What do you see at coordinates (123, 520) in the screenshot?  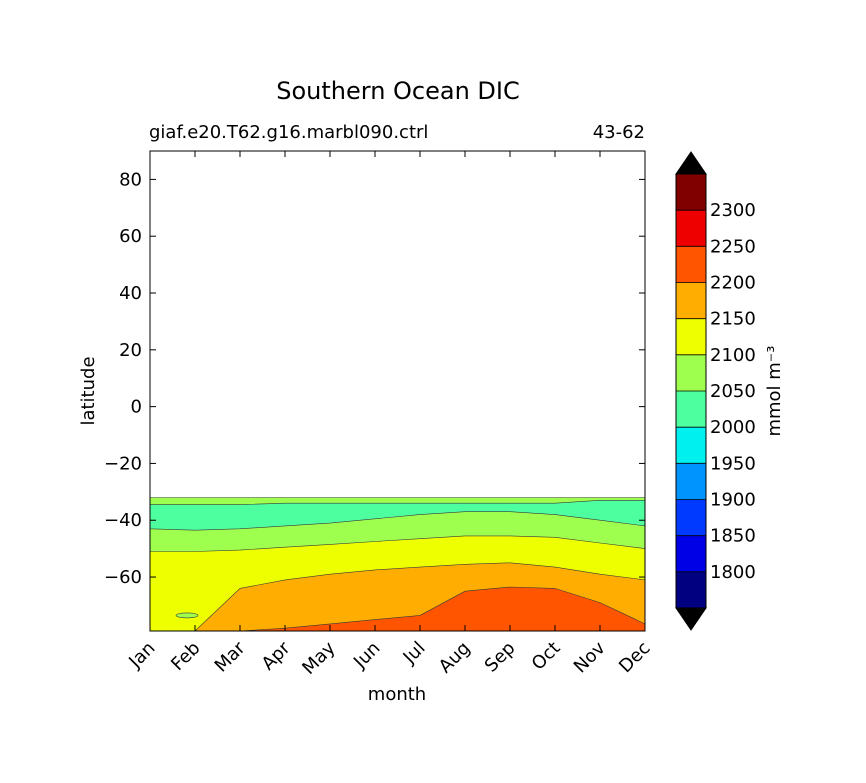 I see `y-tick-label: −40` at bounding box center [123, 520].